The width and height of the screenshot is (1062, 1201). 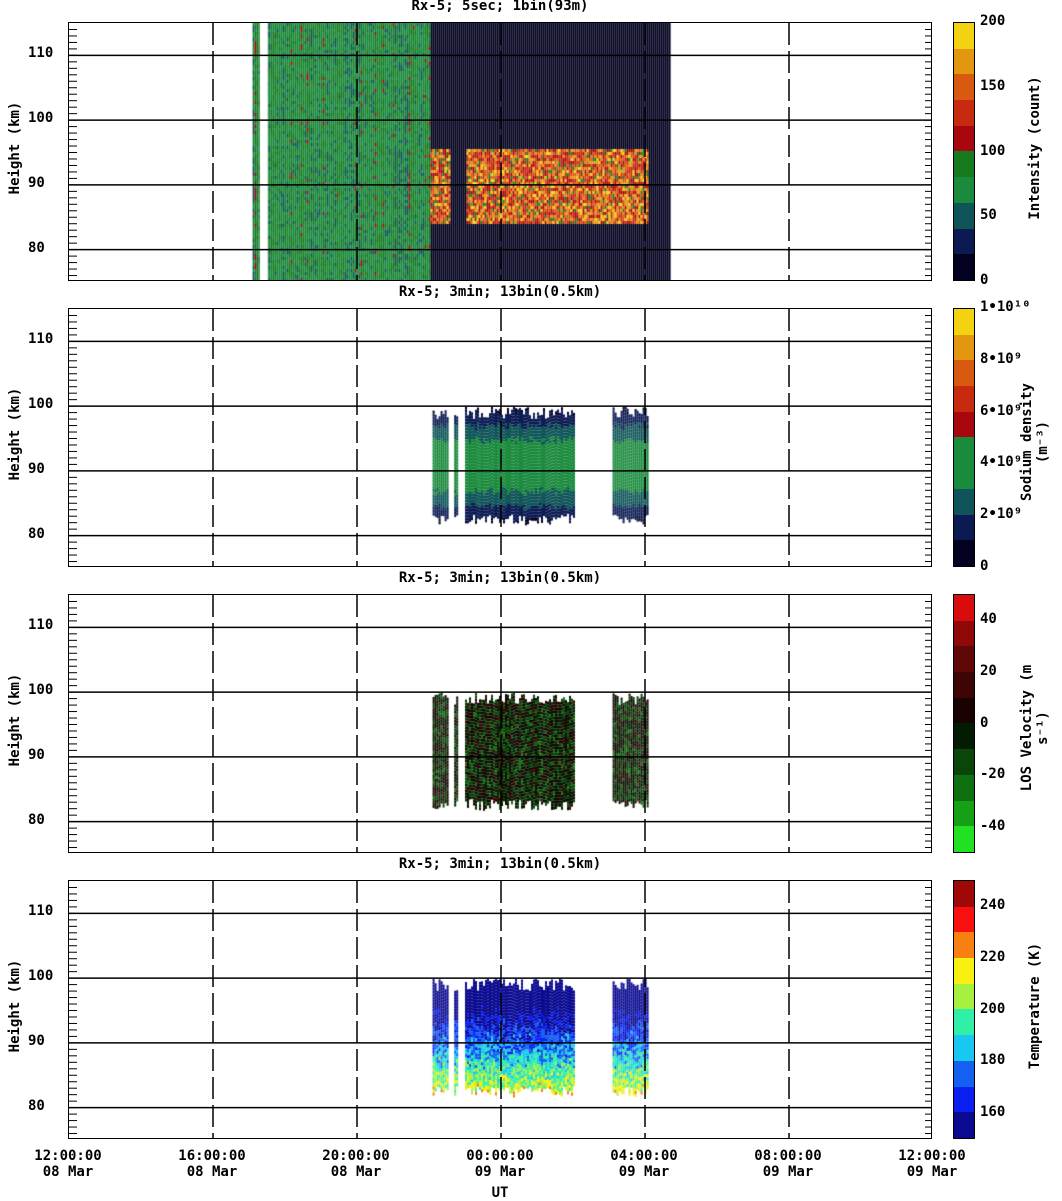 I want to click on x-tick-date: 09 Mar, so click(x=788, y=1172).